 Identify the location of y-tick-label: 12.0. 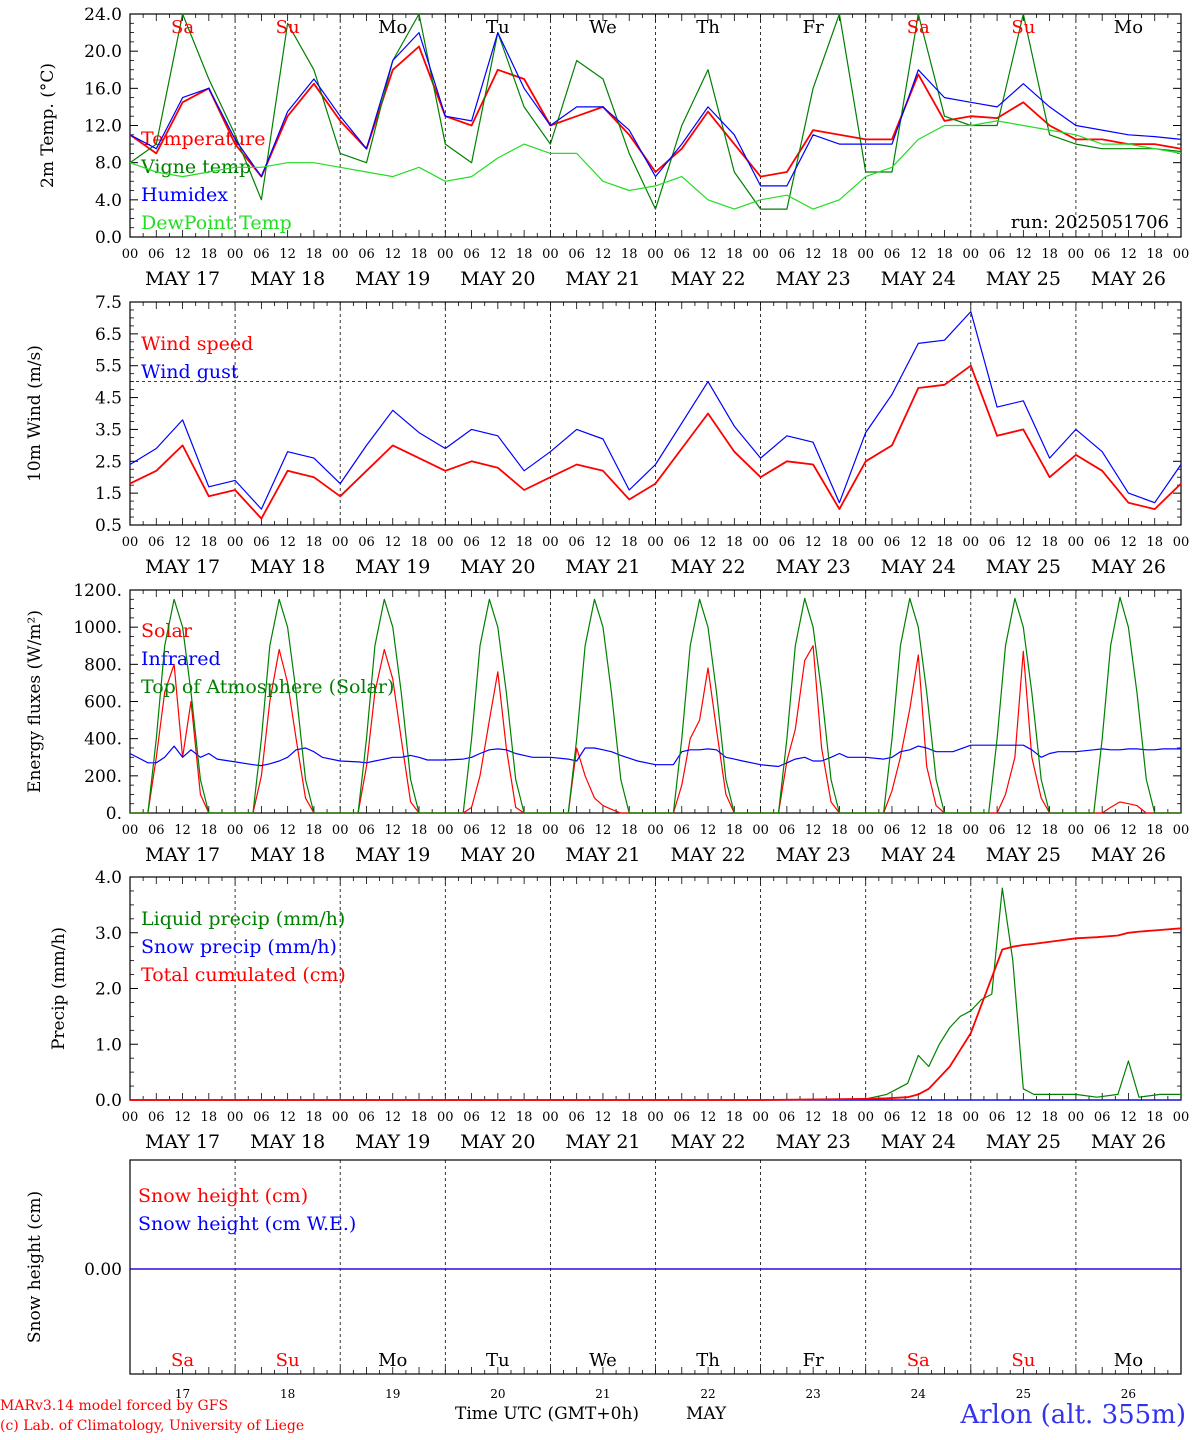
(103, 127).